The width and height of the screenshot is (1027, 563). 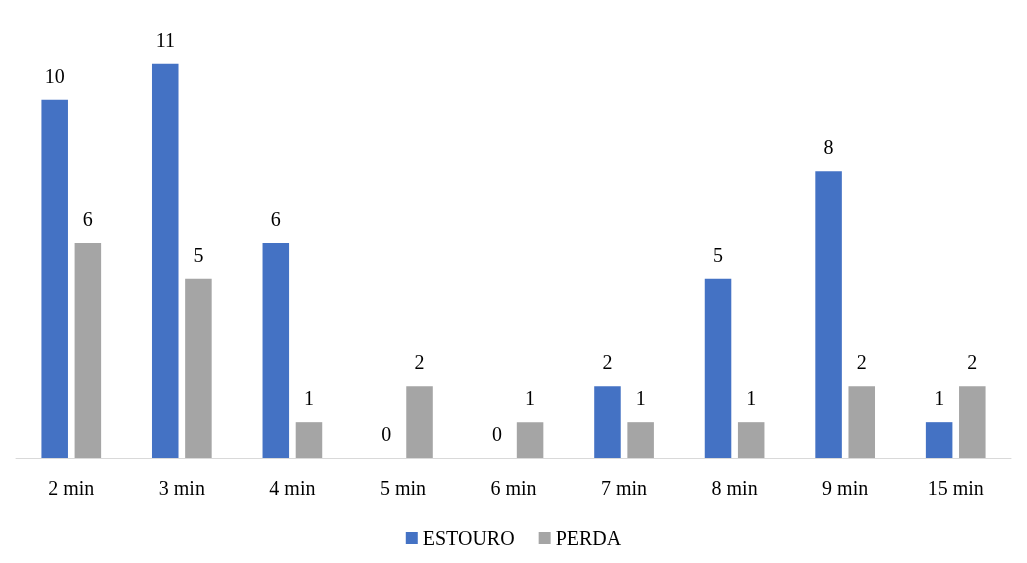 I want to click on data-label: 8, so click(x=828, y=147).